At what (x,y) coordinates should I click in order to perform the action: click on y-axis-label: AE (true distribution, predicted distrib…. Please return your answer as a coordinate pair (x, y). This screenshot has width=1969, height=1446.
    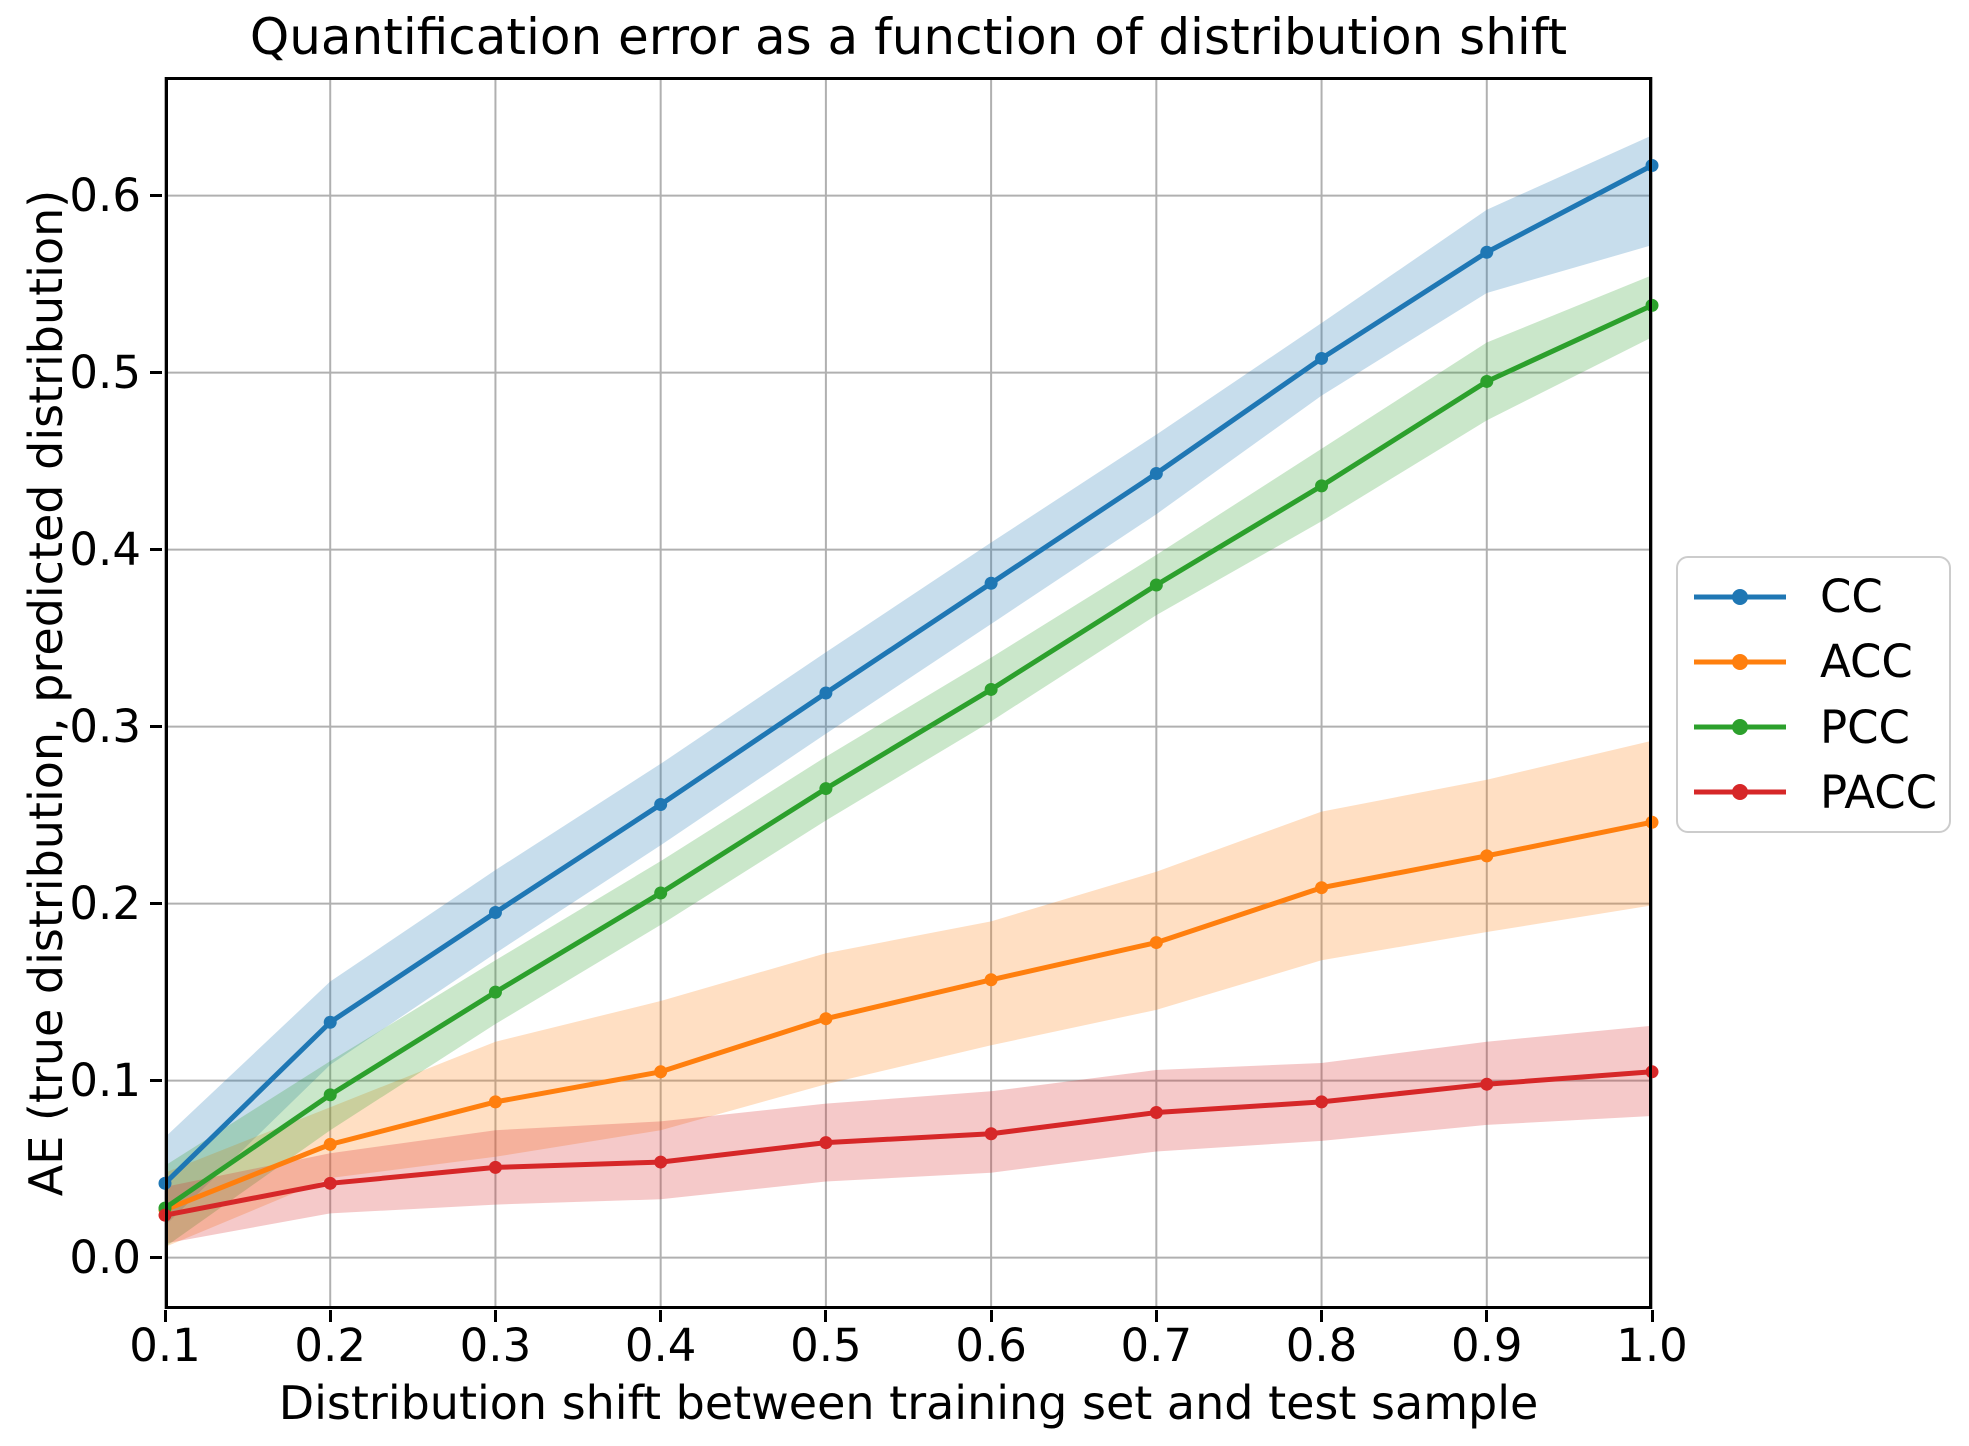
    Looking at the image, I should click on (46, 693).